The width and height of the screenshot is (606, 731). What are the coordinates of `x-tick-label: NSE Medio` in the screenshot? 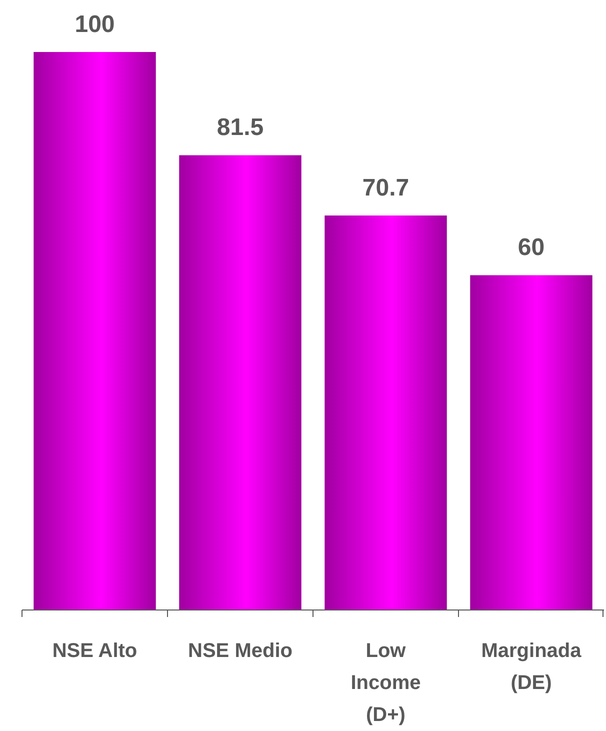 It's located at (240, 651).